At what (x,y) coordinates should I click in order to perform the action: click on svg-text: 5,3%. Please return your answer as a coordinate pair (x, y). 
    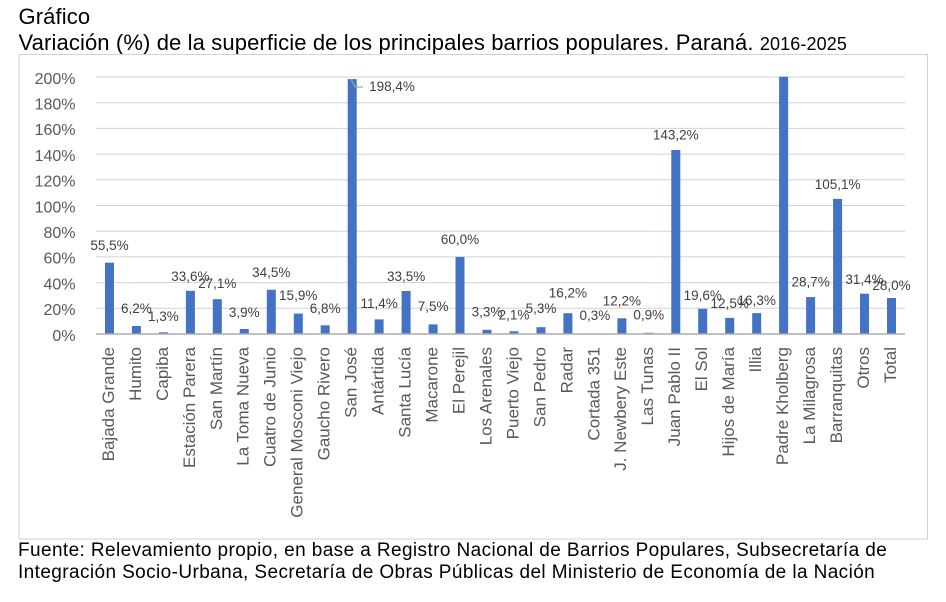
    Looking at the image, I should click on (541, 308).